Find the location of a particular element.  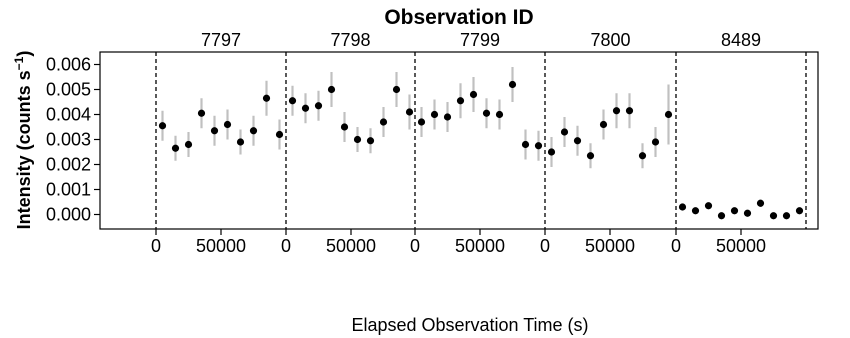

chart-title: Observation ID is located at coordinates (458, 17).